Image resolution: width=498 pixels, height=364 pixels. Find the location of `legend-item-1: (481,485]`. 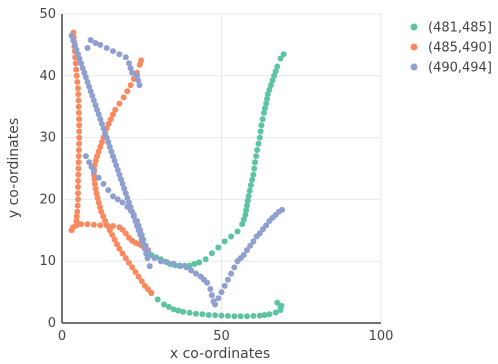

legend-item-1: (481,485] is located at coordinates (451, 28).